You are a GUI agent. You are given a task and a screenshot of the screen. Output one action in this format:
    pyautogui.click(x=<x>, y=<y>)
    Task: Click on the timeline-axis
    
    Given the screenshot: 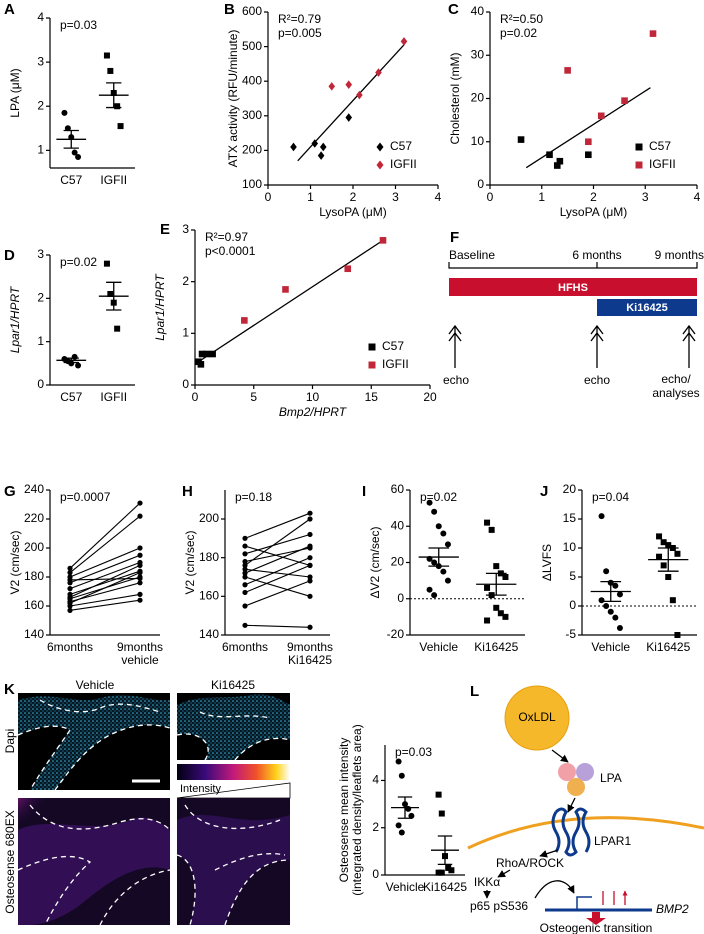 What is the action you would take?
    pyautogui.click(x=573, y=265)
    